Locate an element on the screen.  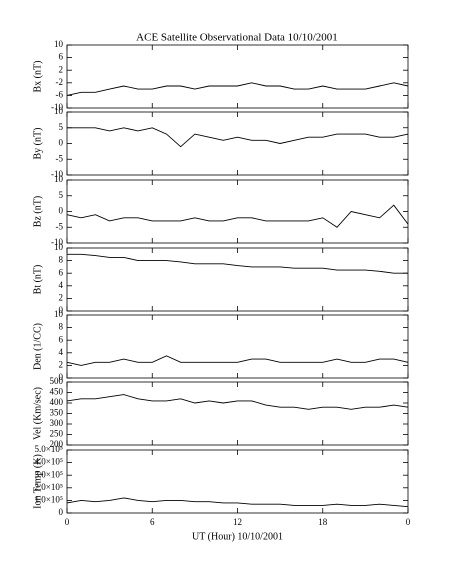
y-tick-label: 400 is located at coordinates (57, 402).